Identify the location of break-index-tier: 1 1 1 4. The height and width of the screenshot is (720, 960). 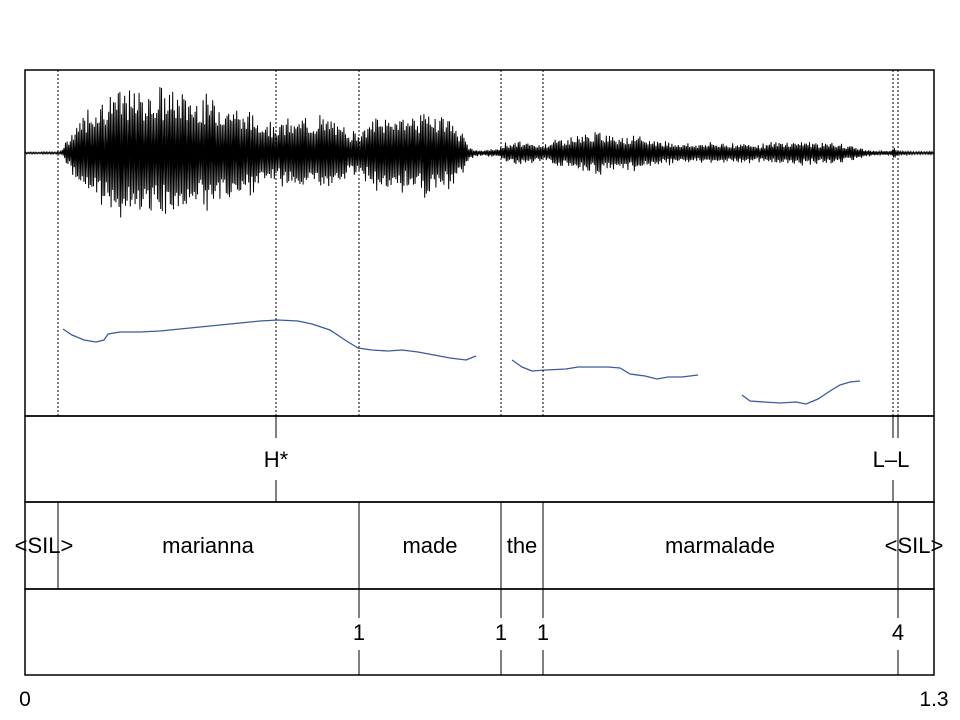
(479, 632).